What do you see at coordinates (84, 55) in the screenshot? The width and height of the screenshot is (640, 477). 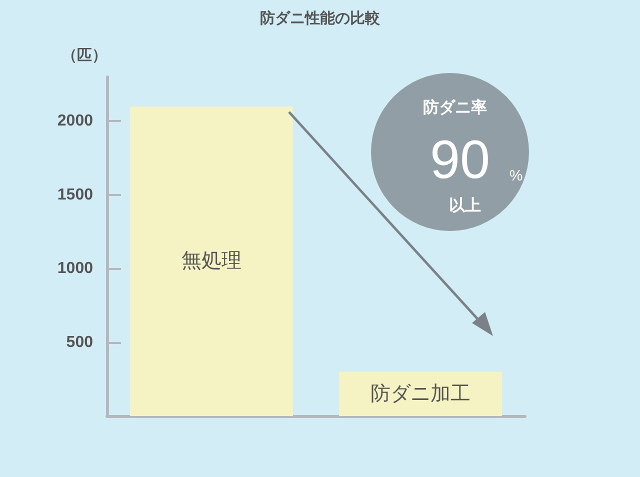 I see `y-axis-title: （匹）` at bounding box center [84, 55].